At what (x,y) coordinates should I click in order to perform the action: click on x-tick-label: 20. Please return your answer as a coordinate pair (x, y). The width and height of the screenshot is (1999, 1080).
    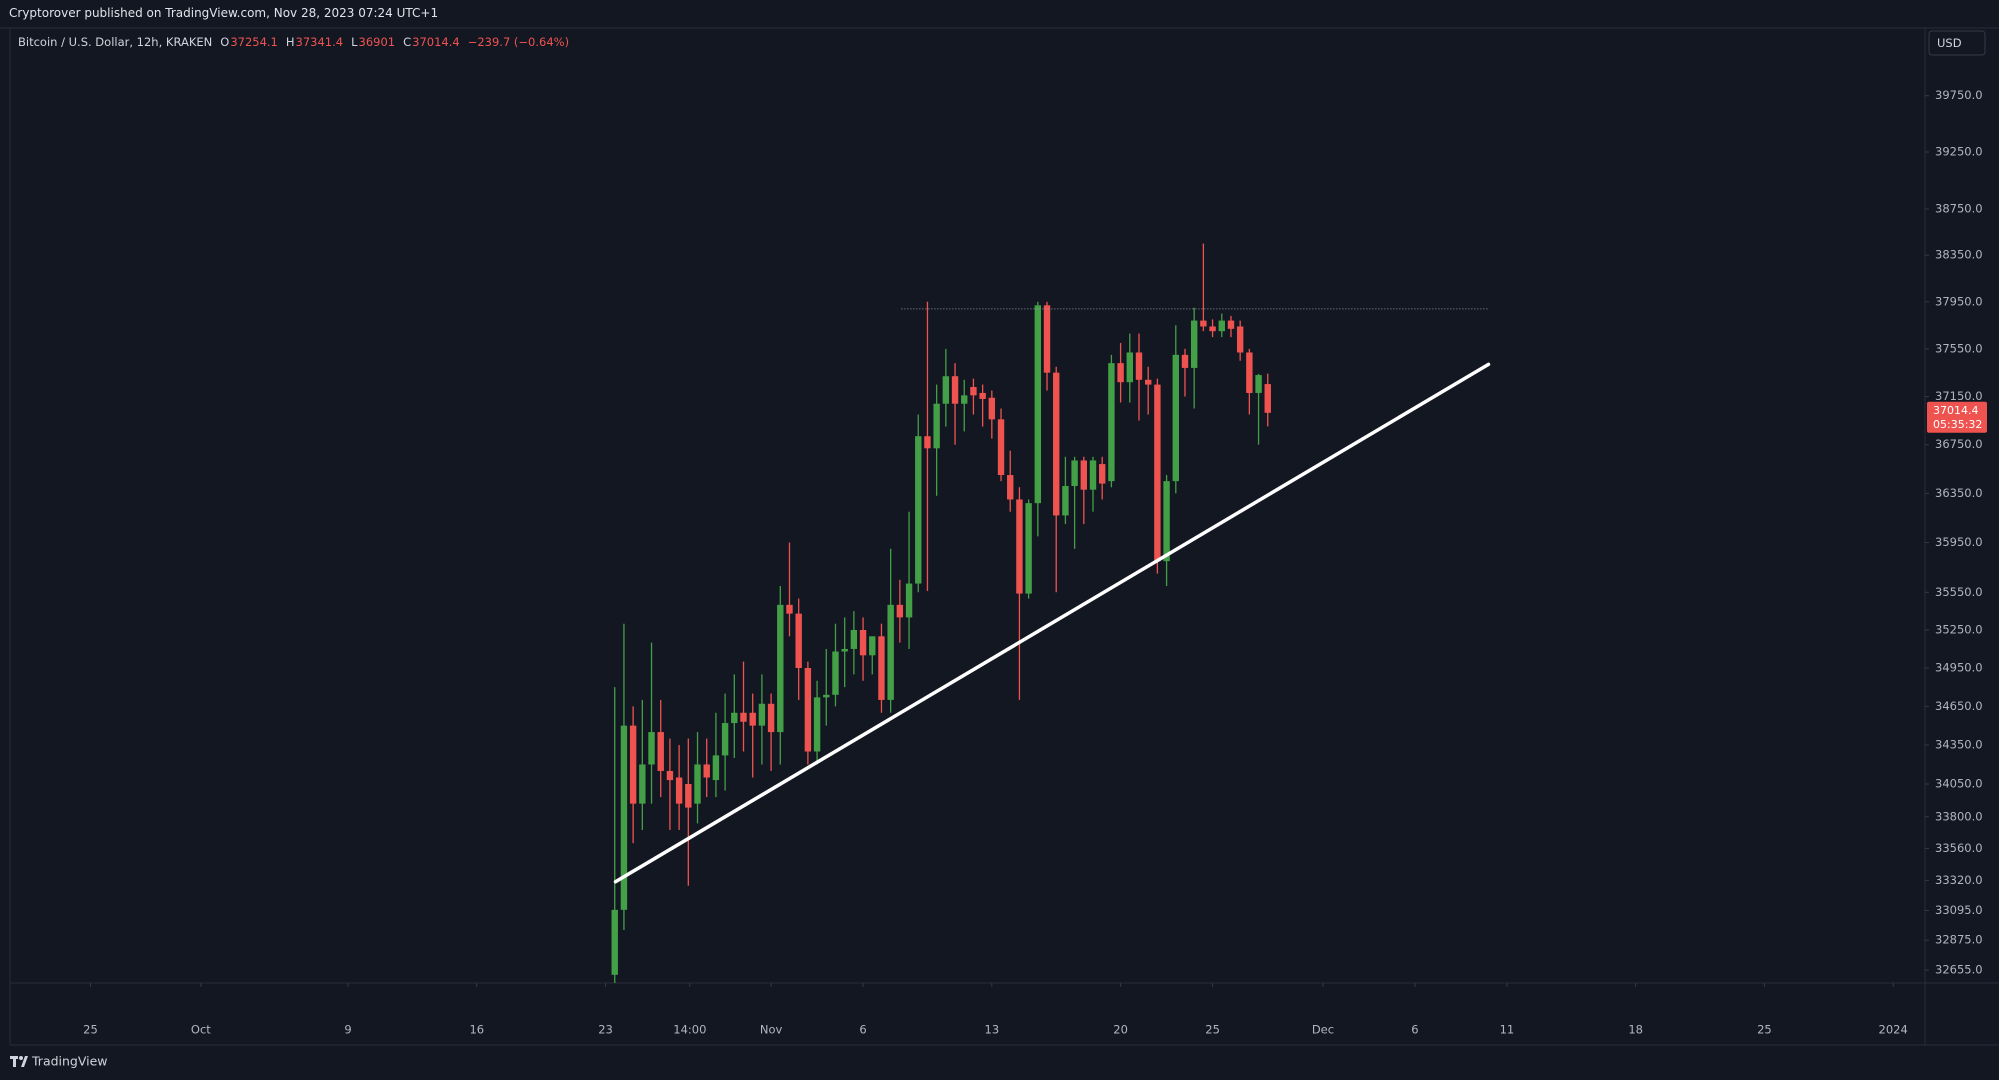
    Looking at the image, I should click on (1120, 1030).